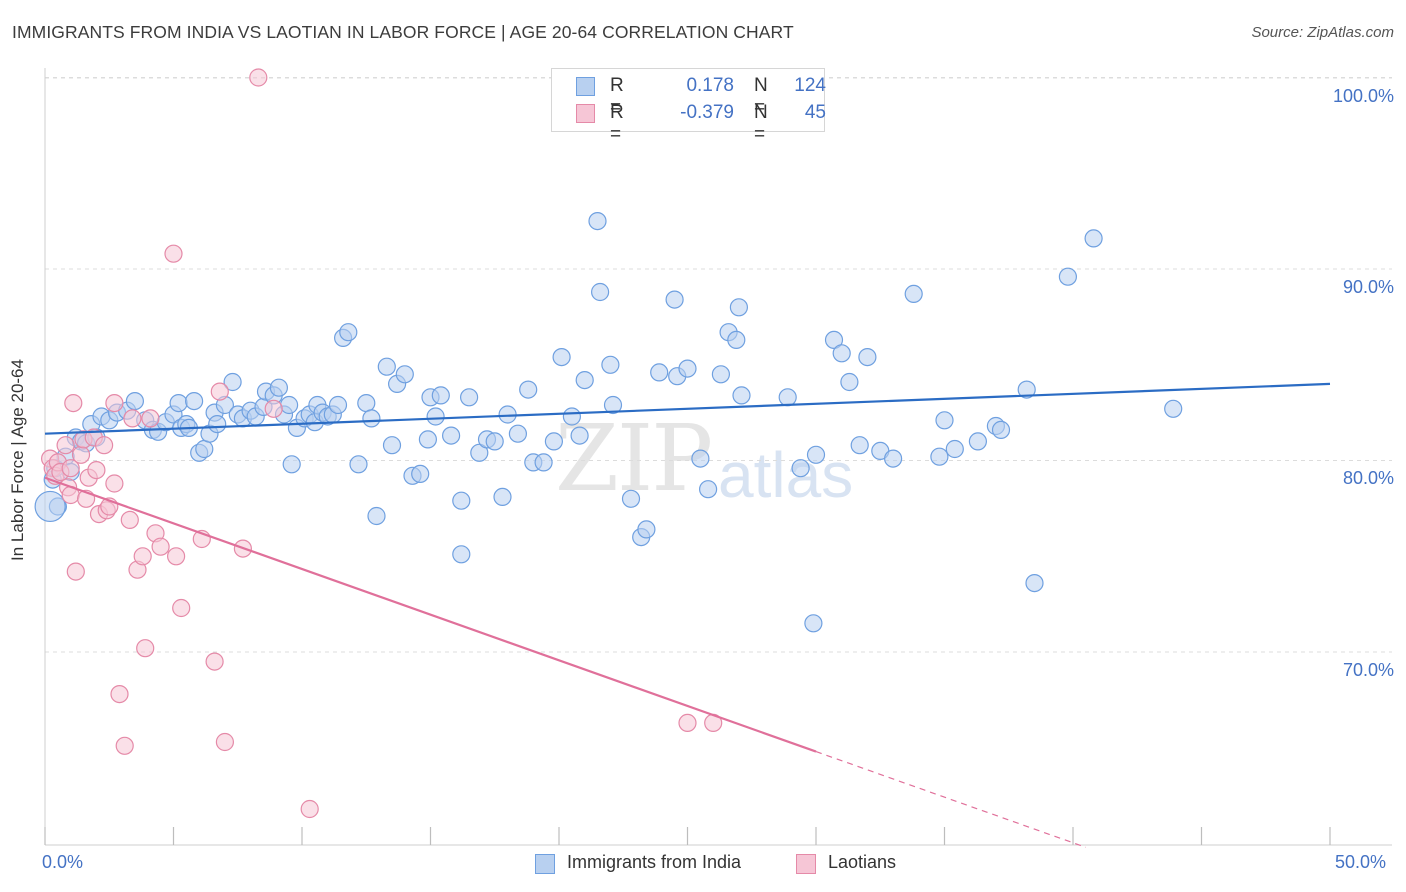 The height and width of the screenshot is (892, 1406). Describe the element at coordinates (710, 85) in the screenshot. I see `india-r-value: 0.178` at that location.